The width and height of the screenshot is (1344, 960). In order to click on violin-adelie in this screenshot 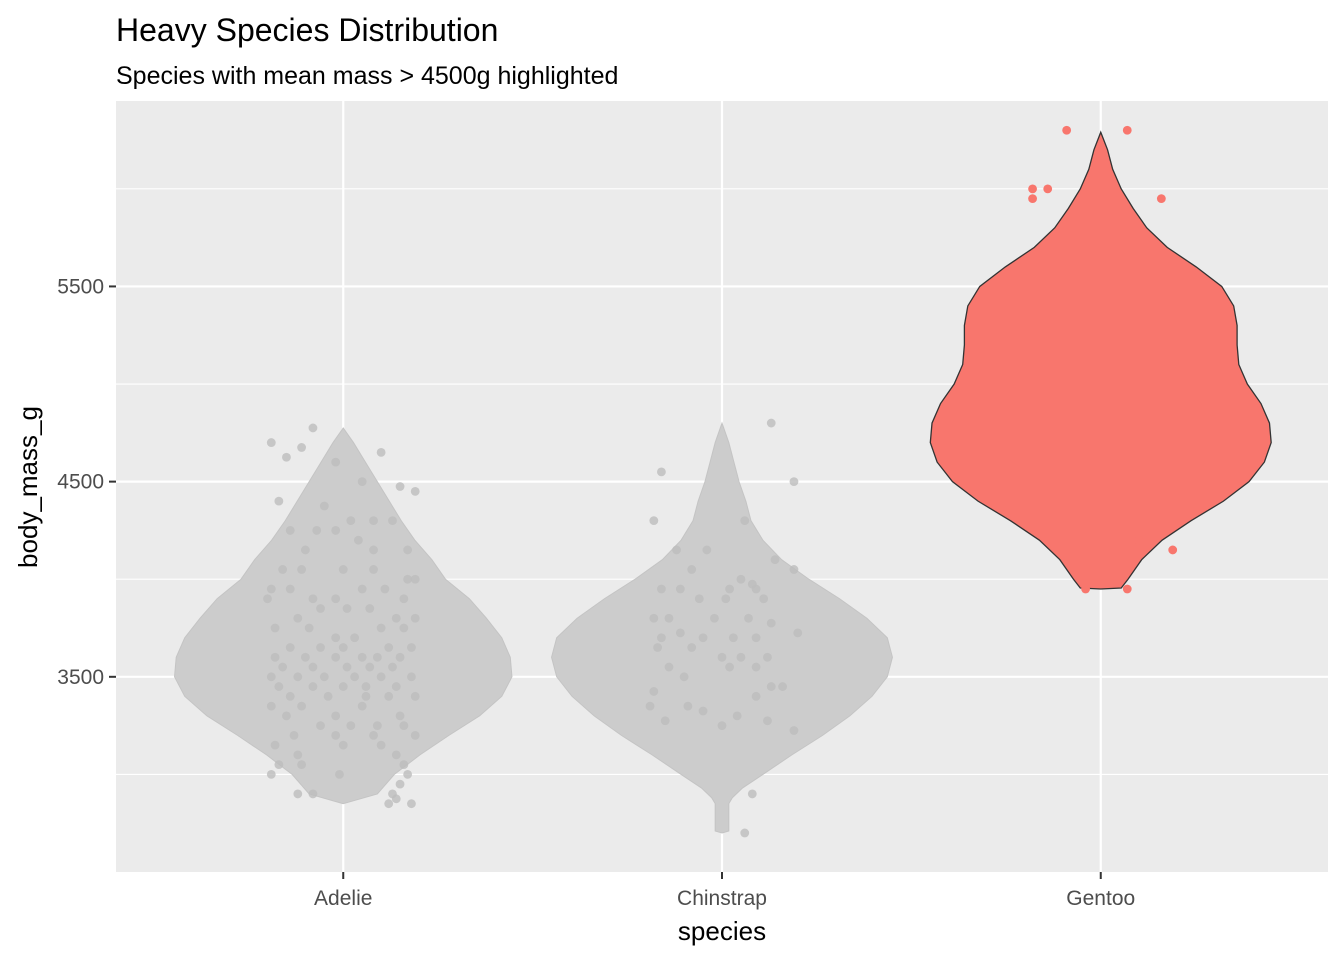, I will do `click(343, 616)`.